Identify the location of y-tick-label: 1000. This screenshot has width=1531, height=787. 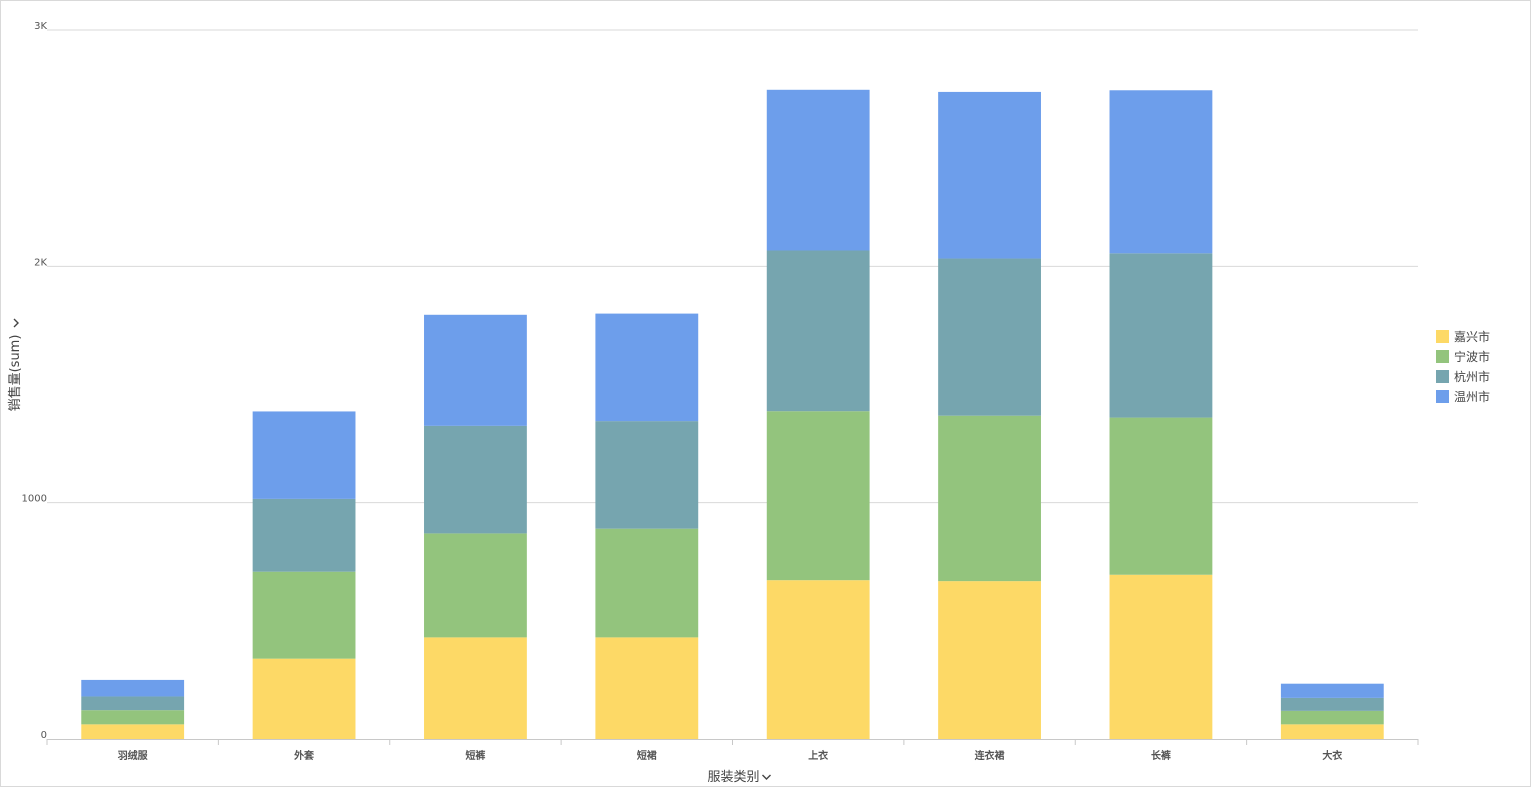
(34, 499).